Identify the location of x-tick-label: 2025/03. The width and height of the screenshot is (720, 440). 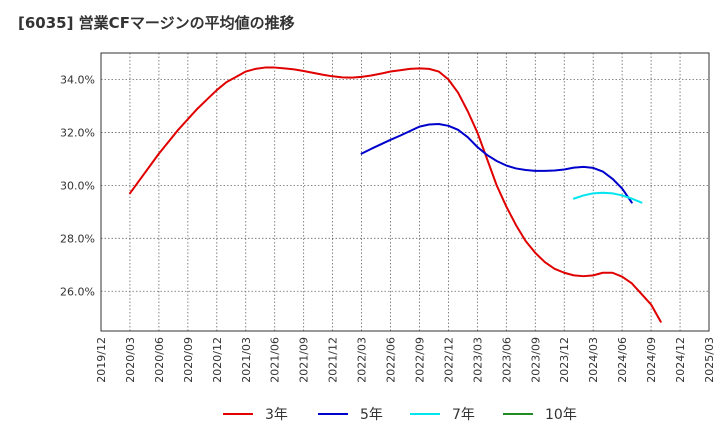
(709, 360).